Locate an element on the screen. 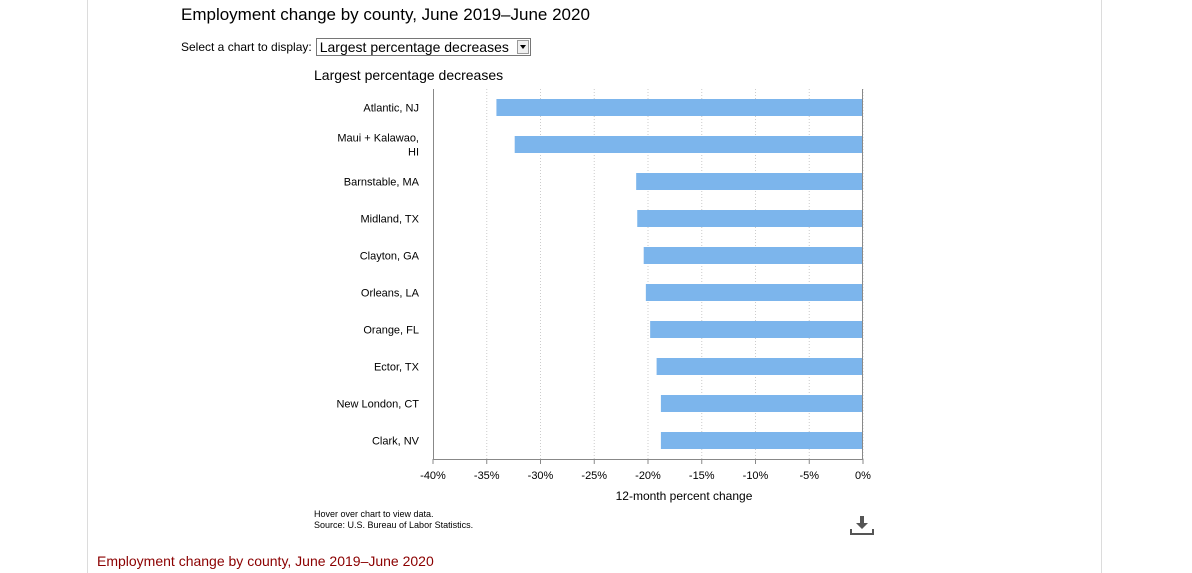  x-tick-label: -5% is located at coordinates (809, 476).